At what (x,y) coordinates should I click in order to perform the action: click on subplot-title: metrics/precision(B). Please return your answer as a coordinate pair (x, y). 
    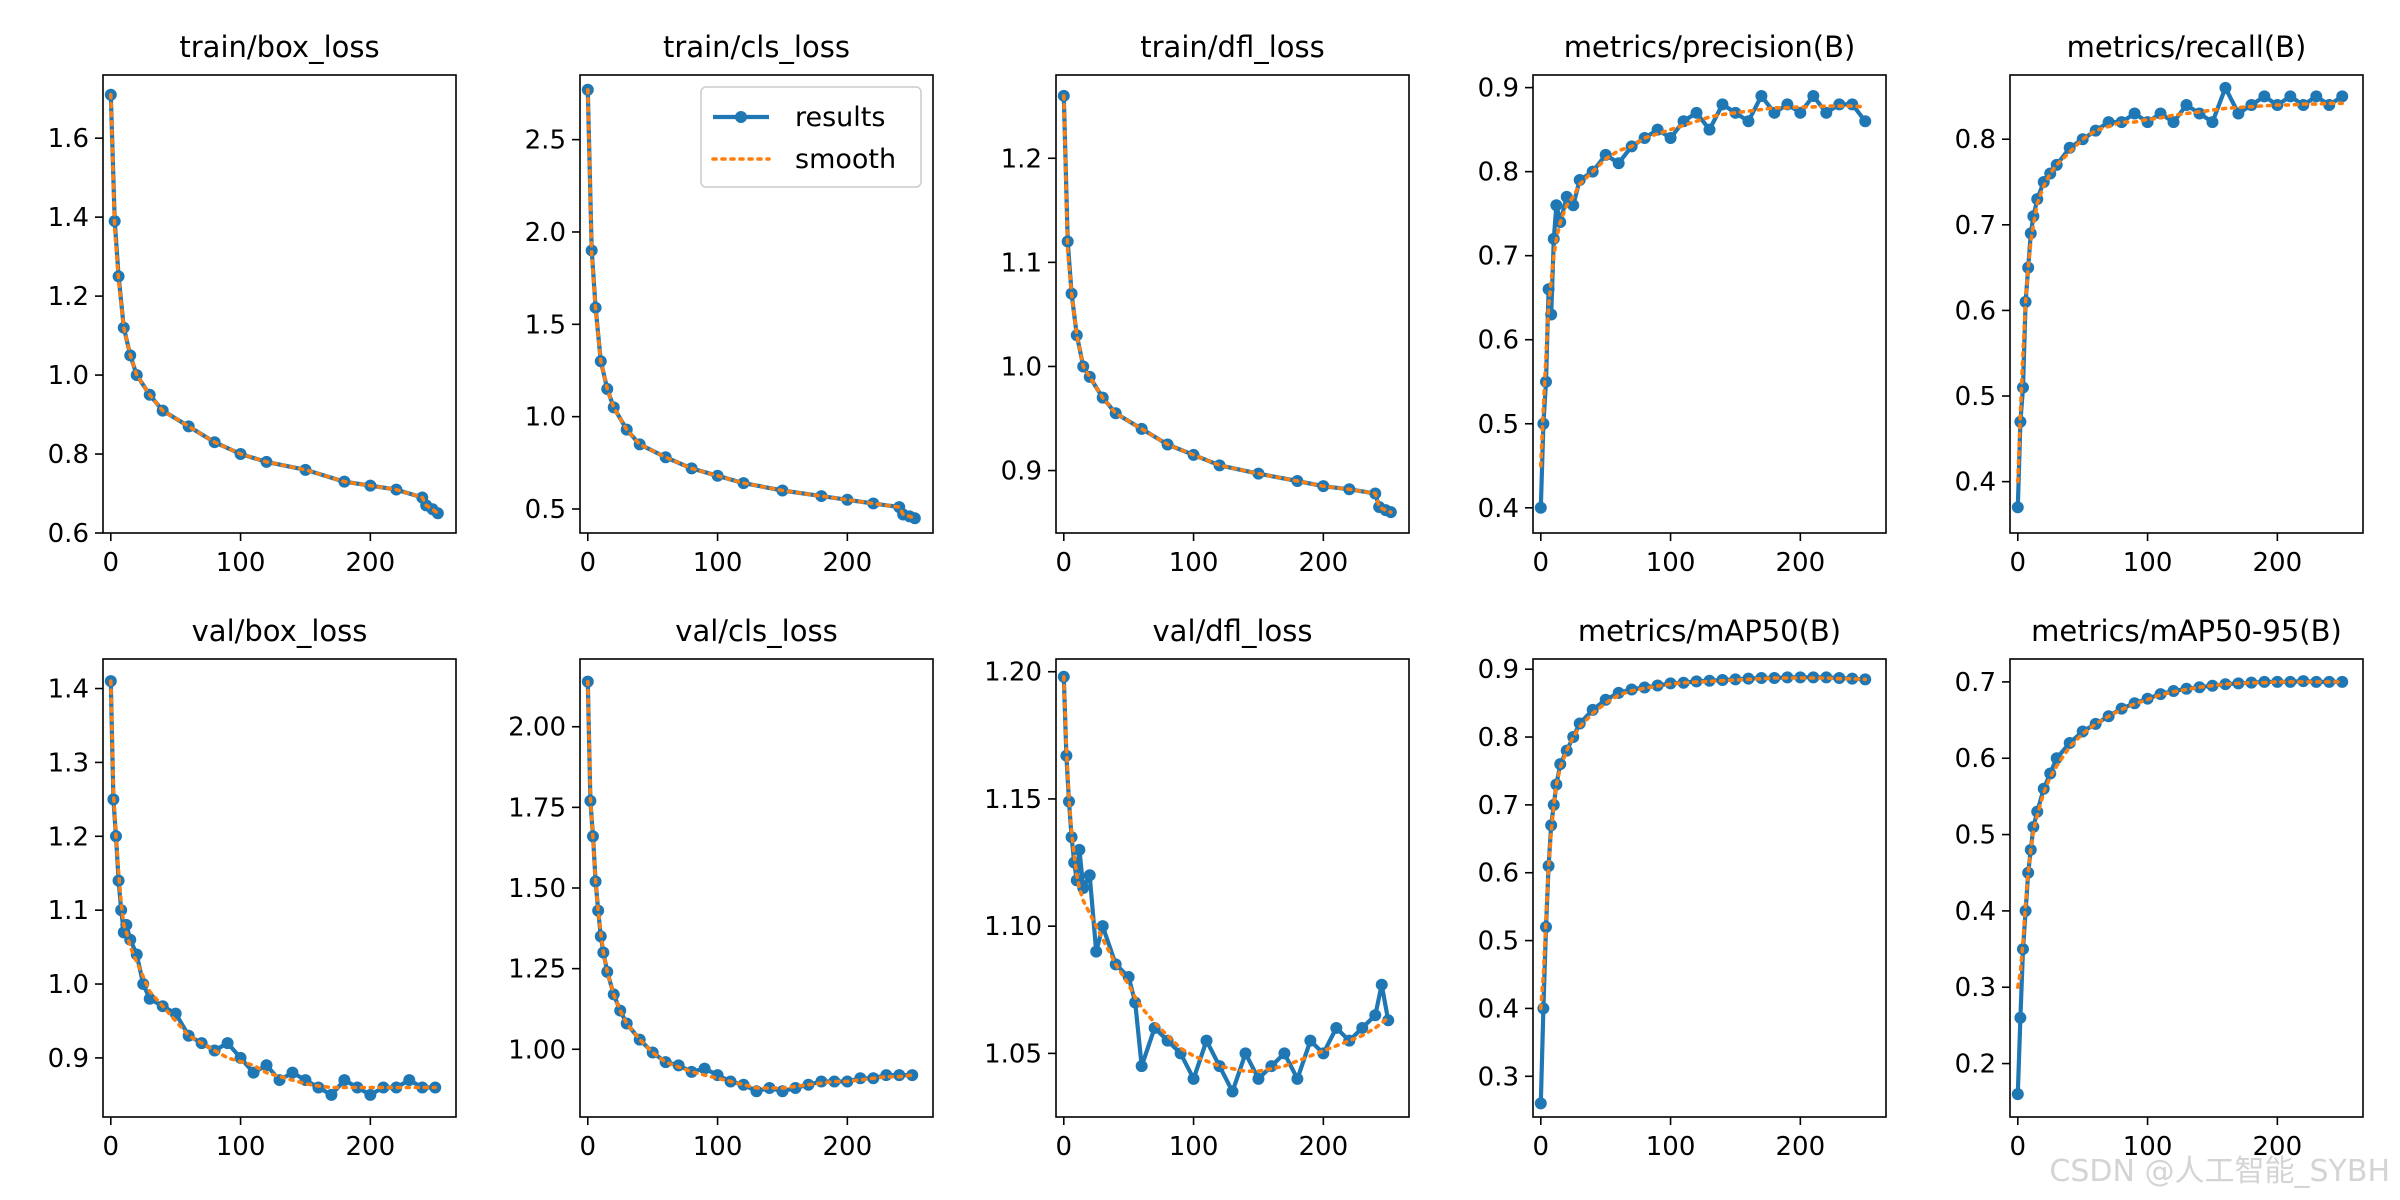
    Looking at the image, I should click on (1710, 47).